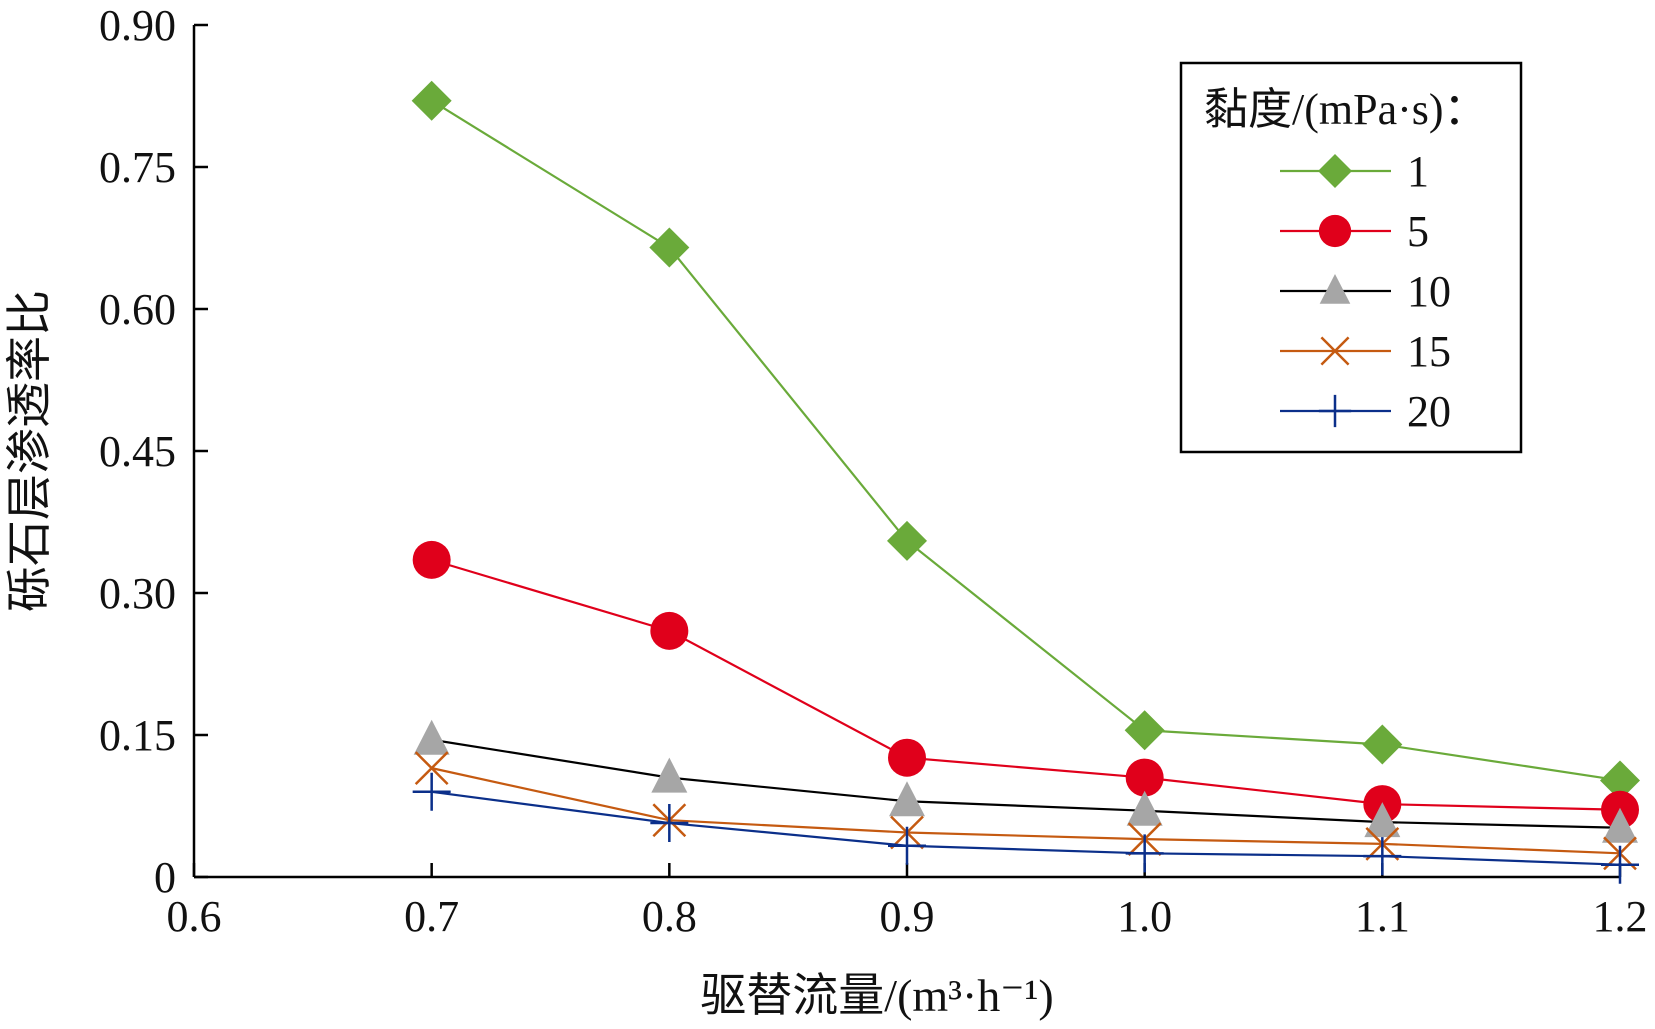 This screenshot has width=1655, height=1029. Describe the element at coordinates (1429, 291) in the screenshot. I see `legend-label: 10` at that location.